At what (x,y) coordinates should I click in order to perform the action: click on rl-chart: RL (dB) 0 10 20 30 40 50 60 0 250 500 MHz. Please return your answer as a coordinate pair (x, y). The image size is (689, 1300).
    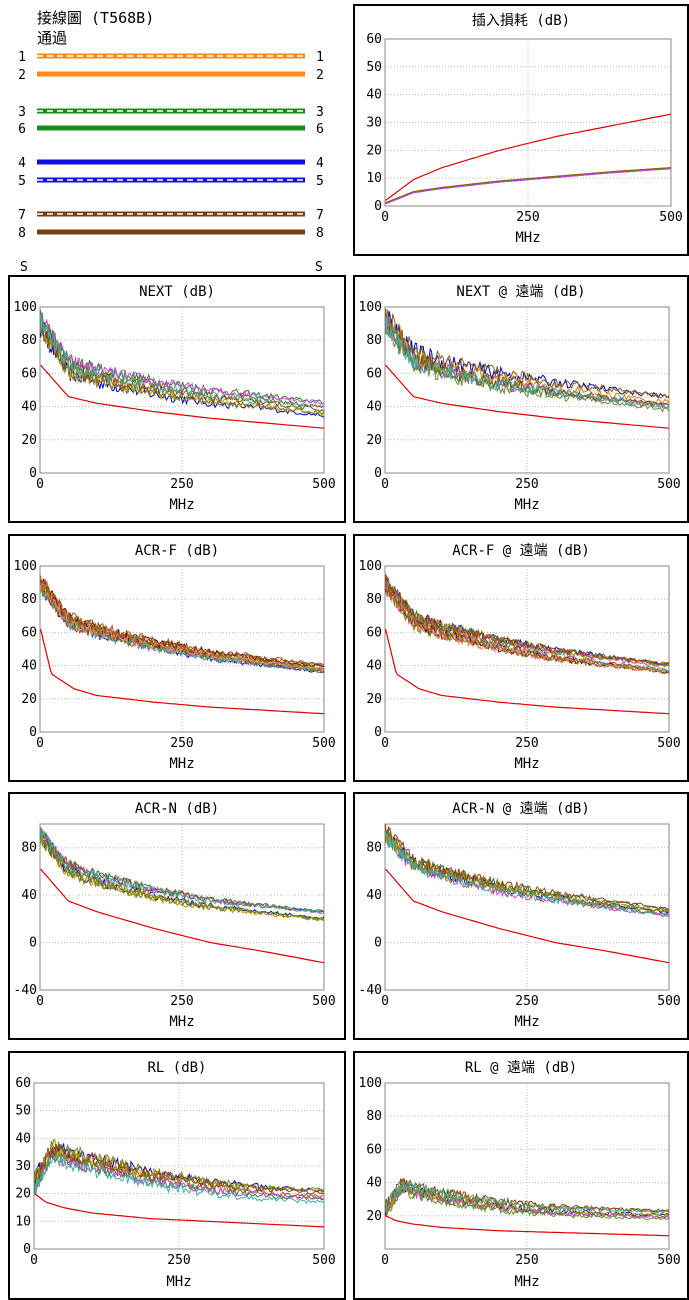
    Looking at the image, I should click on (177, 1175).